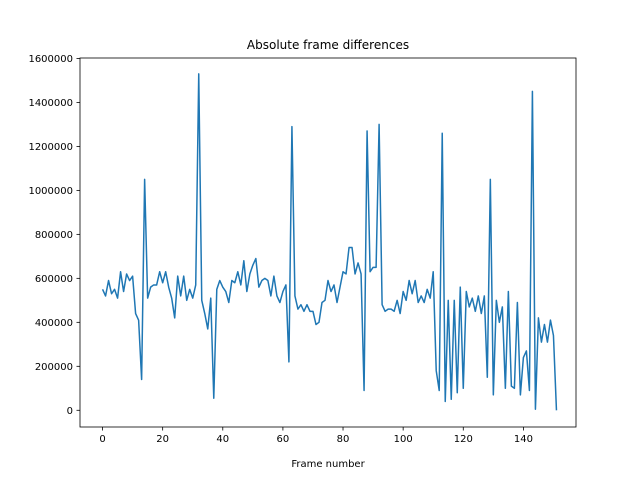 This screenshot has height=480, width=640. Describe the element at coordinates (162, 439) in the screenshot. I see `x-tick-label: 20` at that location.